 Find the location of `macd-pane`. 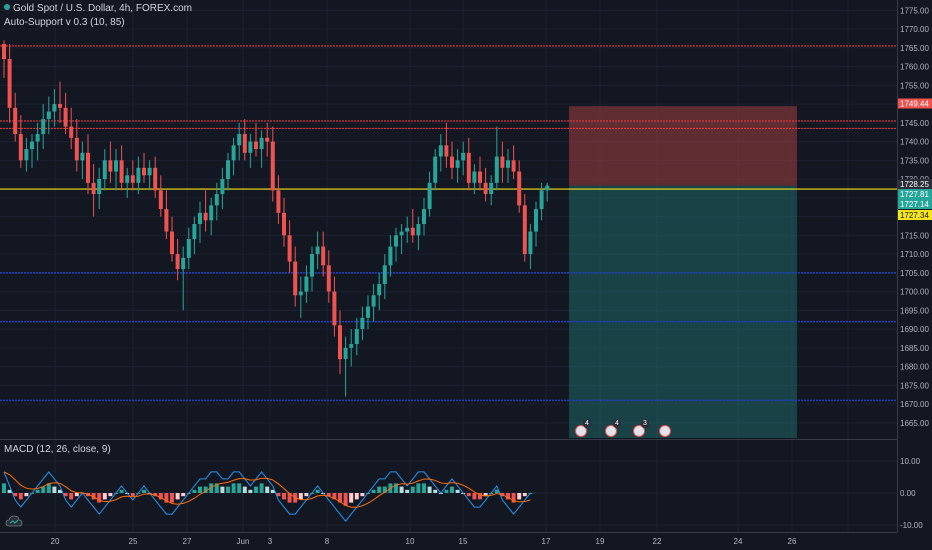

macd-pane is located at coordinates (267, 496).